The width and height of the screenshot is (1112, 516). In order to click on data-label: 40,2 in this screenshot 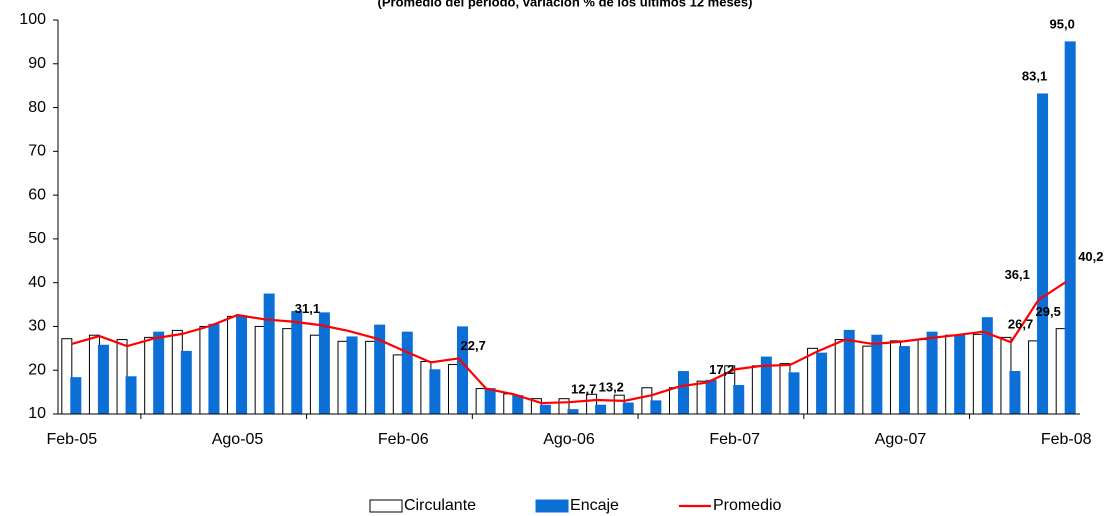, I will do `click(1090, 256)`.